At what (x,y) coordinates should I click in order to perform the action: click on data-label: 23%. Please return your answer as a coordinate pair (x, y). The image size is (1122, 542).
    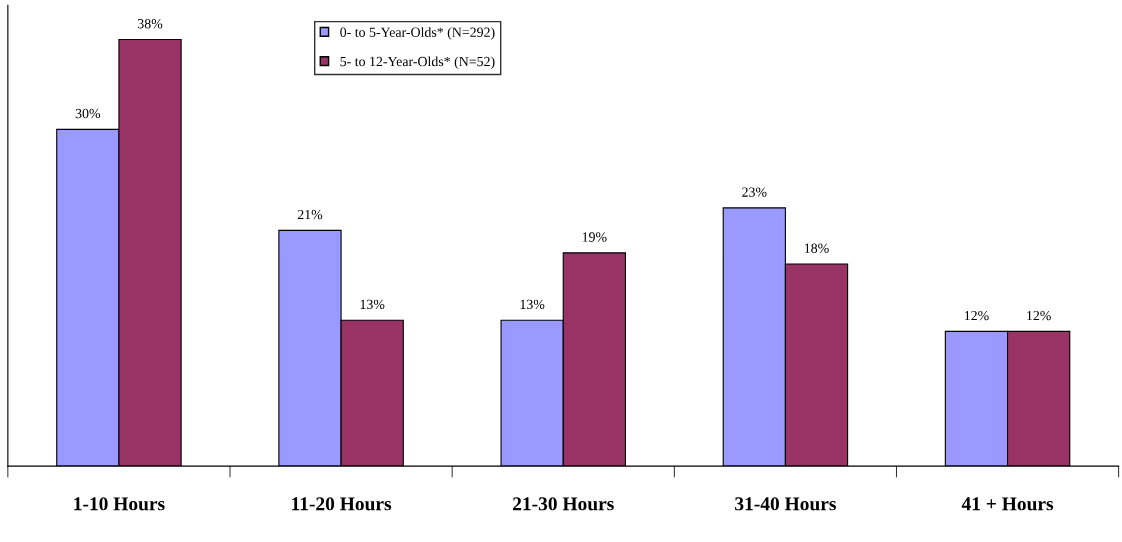
    Looking at the image, I should click on (754, 192).